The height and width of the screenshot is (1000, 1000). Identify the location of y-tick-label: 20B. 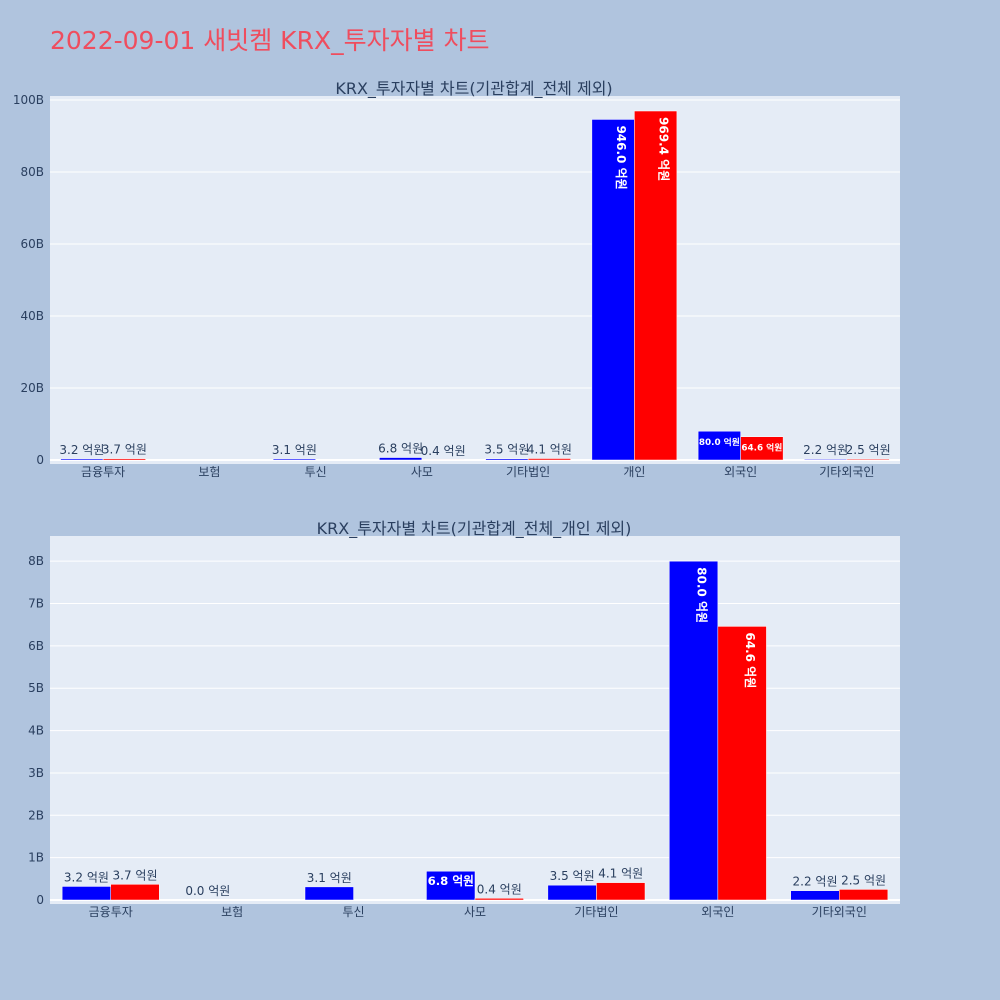
(32, 388).